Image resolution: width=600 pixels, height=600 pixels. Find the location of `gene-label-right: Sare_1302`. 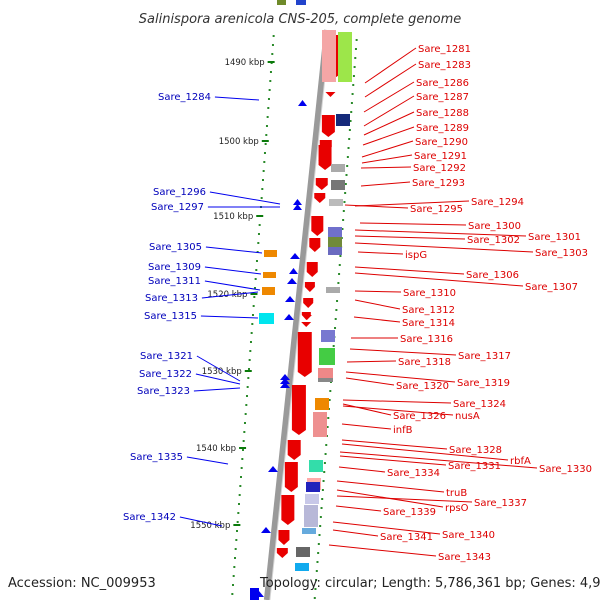

gene-label-right: Sare_1302 is located at coordinates (493, 240).